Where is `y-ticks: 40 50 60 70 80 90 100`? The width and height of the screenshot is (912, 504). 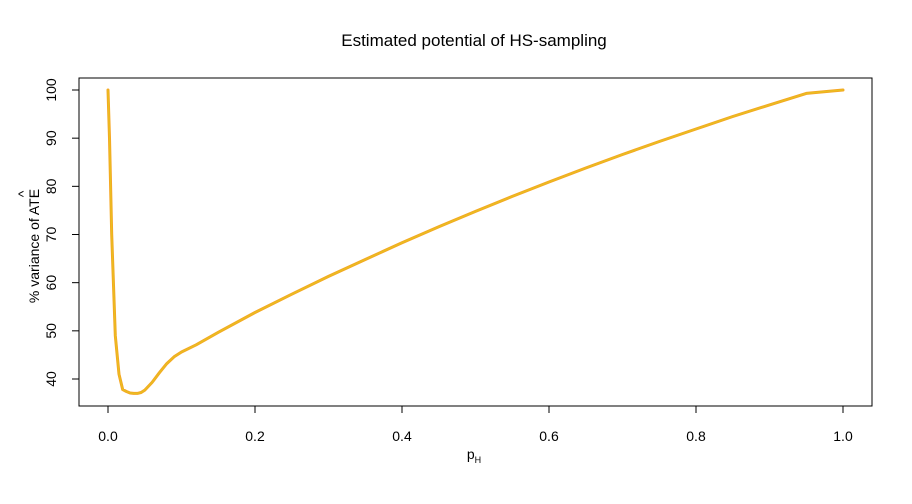 y-ticks: 40 50 60 70 80 90 100 is located at coordinates (61, 232).